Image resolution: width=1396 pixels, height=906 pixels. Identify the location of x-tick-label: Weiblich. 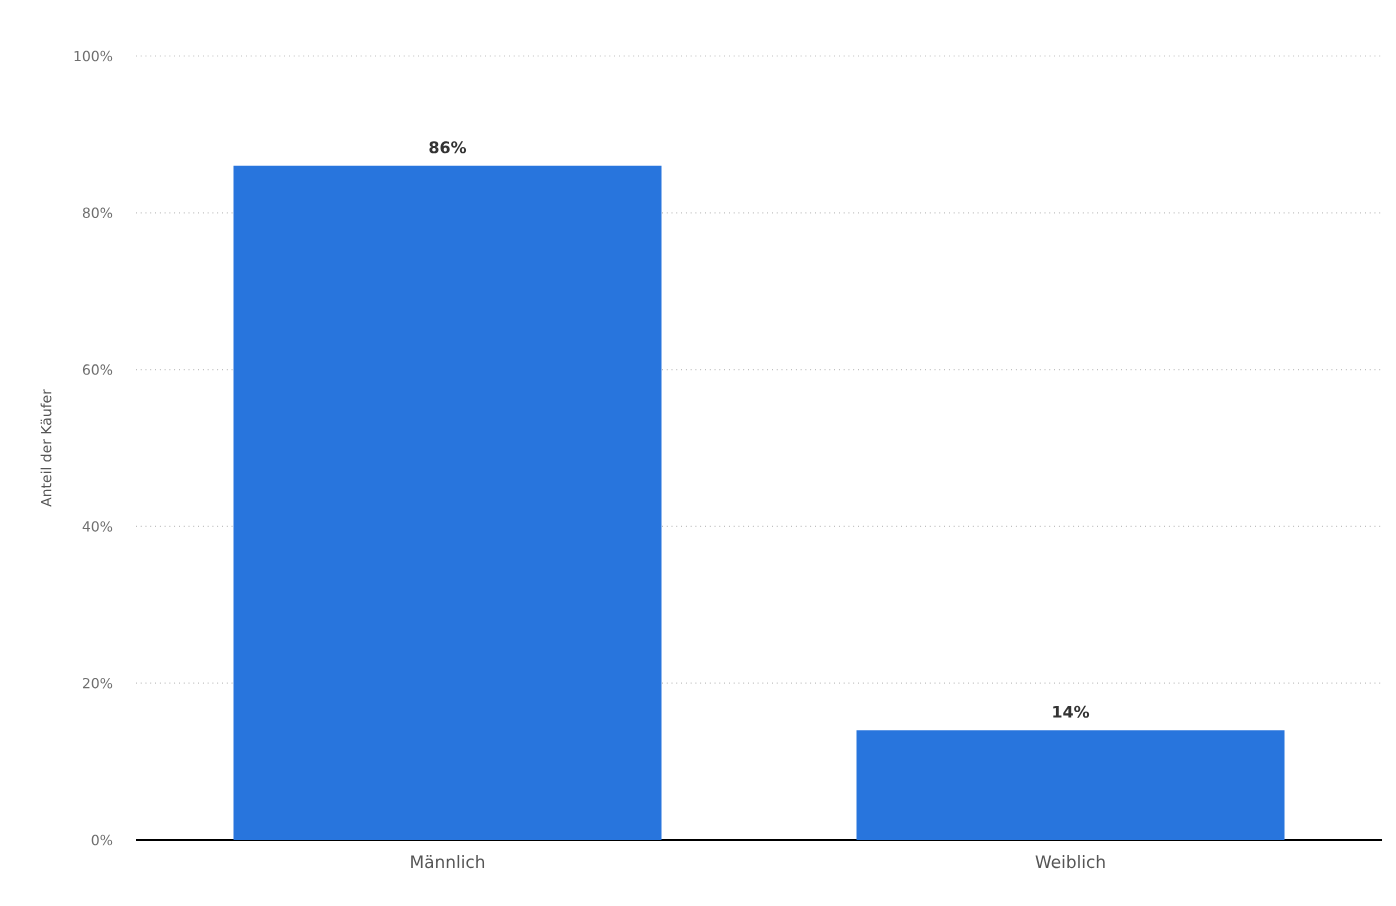
(1070, 862).